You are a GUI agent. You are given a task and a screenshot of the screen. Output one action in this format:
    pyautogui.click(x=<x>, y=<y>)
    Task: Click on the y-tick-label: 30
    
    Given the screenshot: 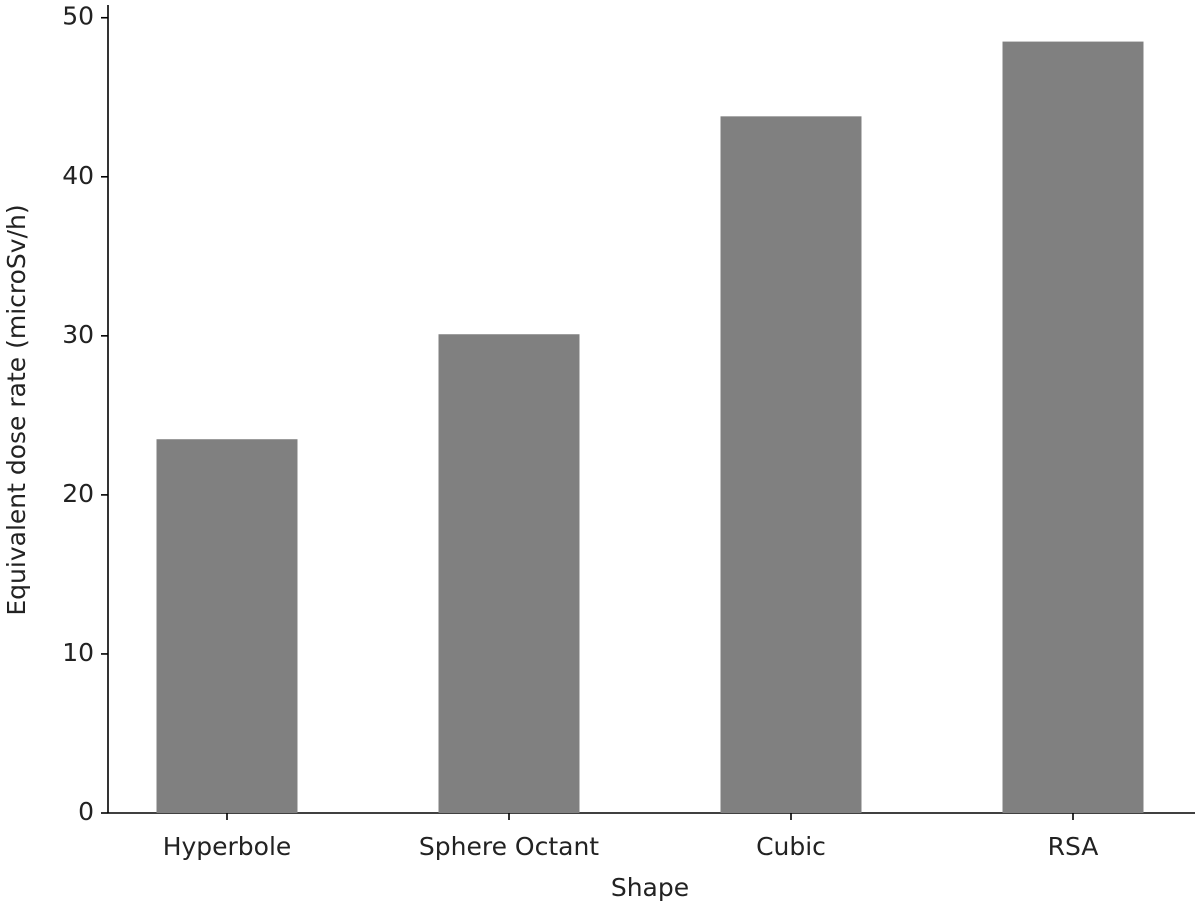 What is the action you would take?
    pyautogui.click(x=78, y=334)
    